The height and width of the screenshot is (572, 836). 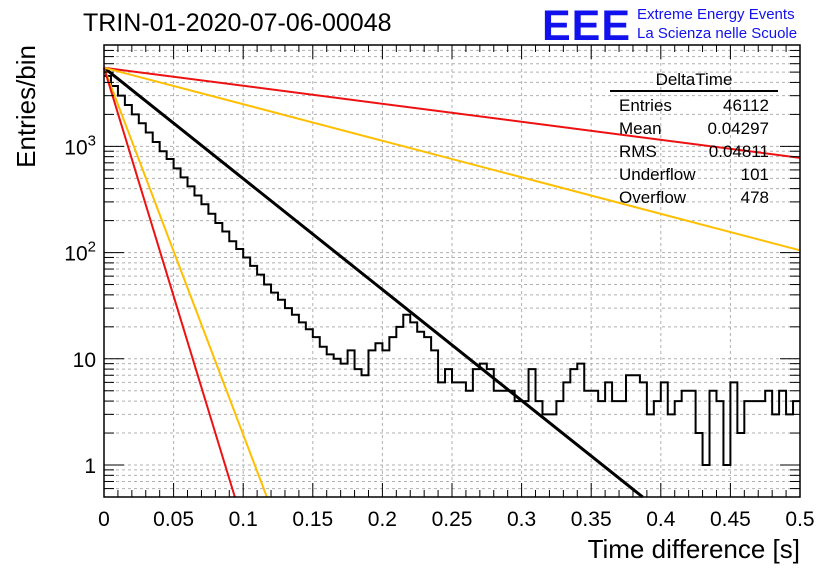 I want to click on stats-row-underflow: Underflow 101, so click(x=694, y=174).